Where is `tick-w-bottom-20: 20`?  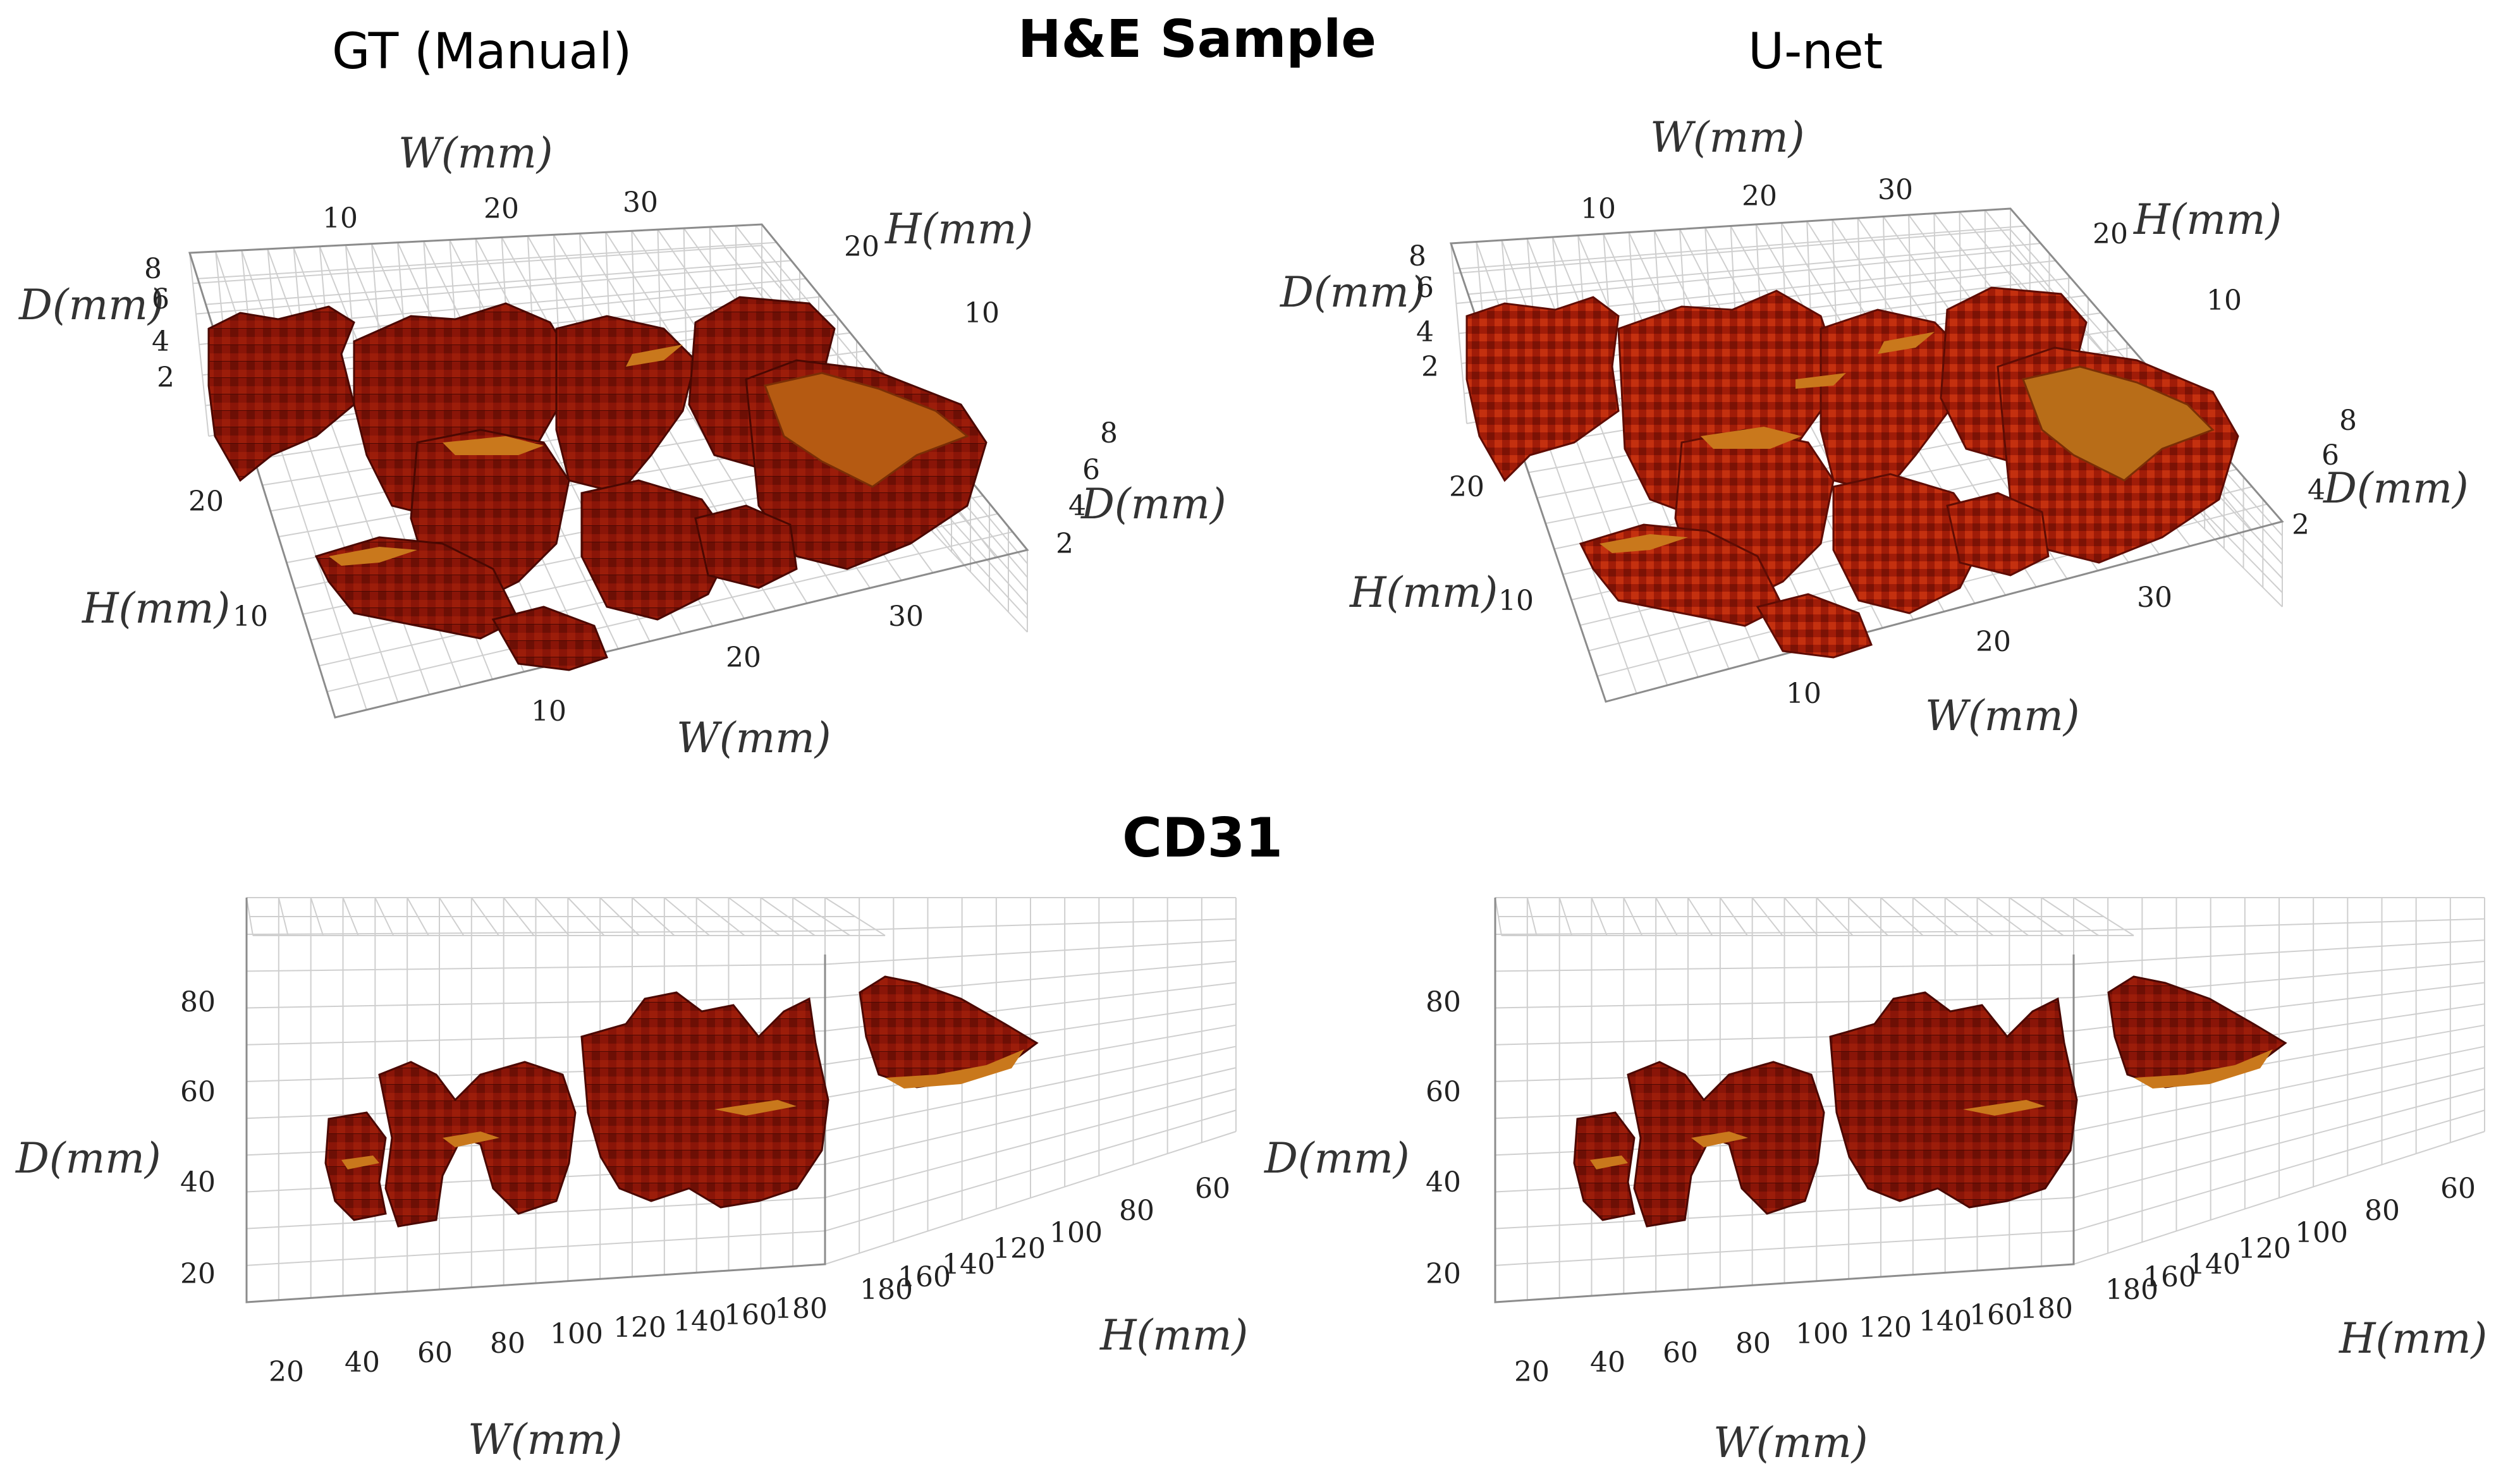 tick-w-bottom-20: 20 is located at coordinates (743, 658).